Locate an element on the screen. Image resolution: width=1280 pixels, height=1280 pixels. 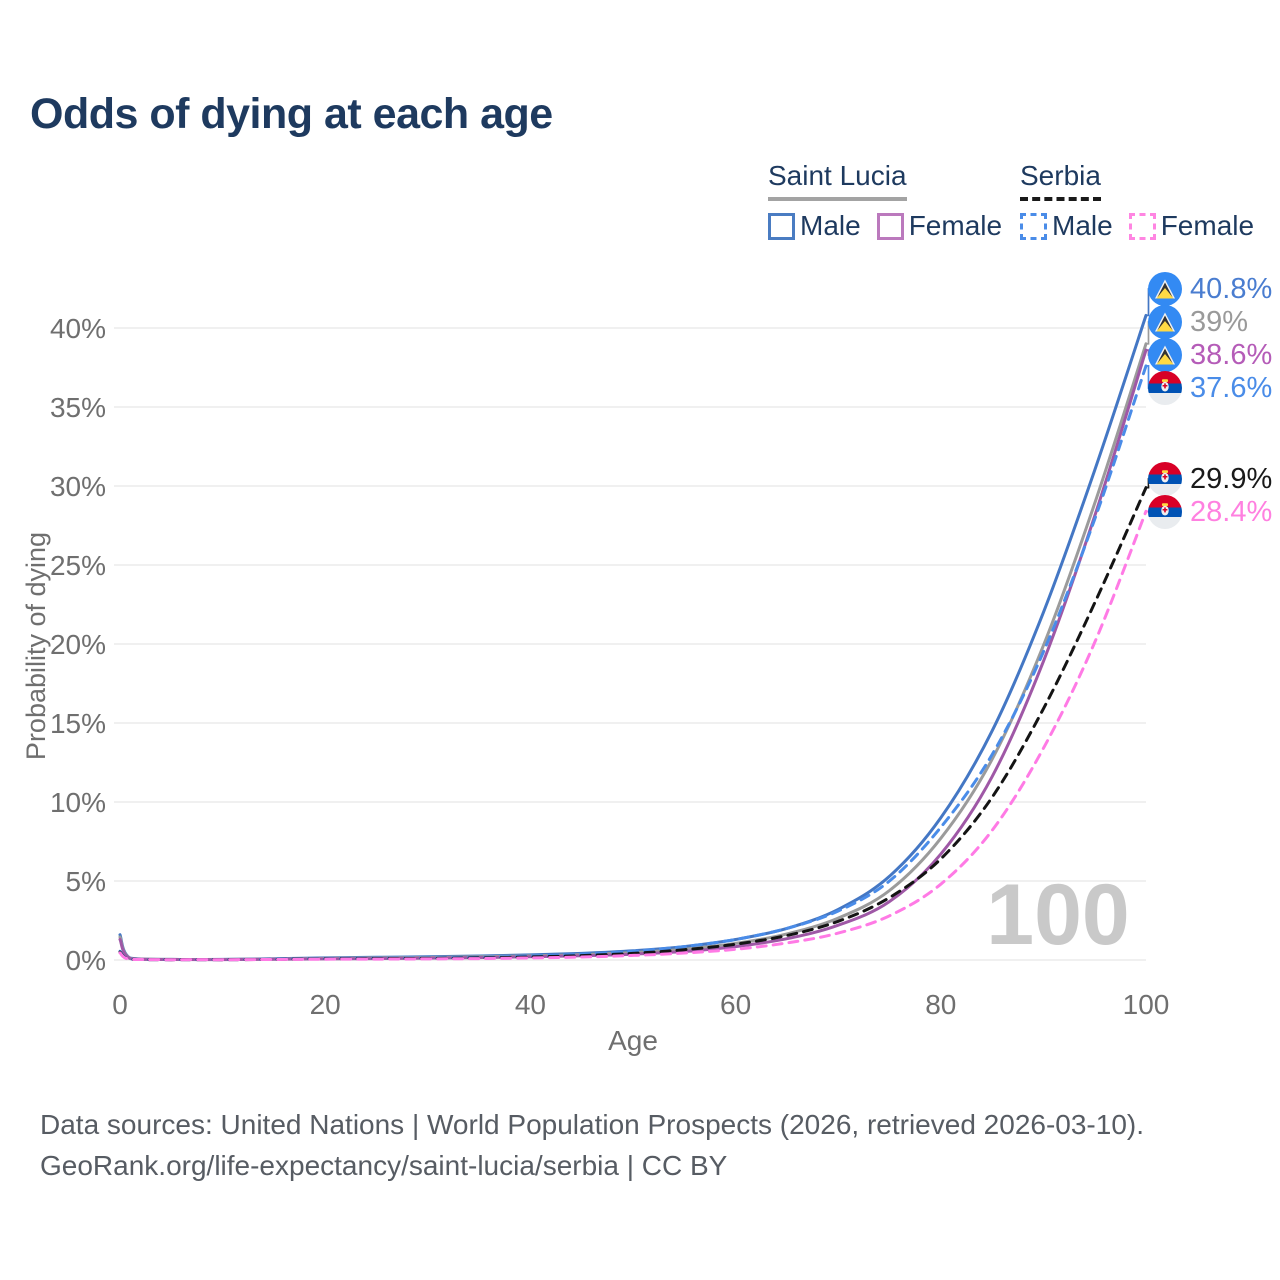
x-axis-tick: 20 is located at coordinates (325, 1004).